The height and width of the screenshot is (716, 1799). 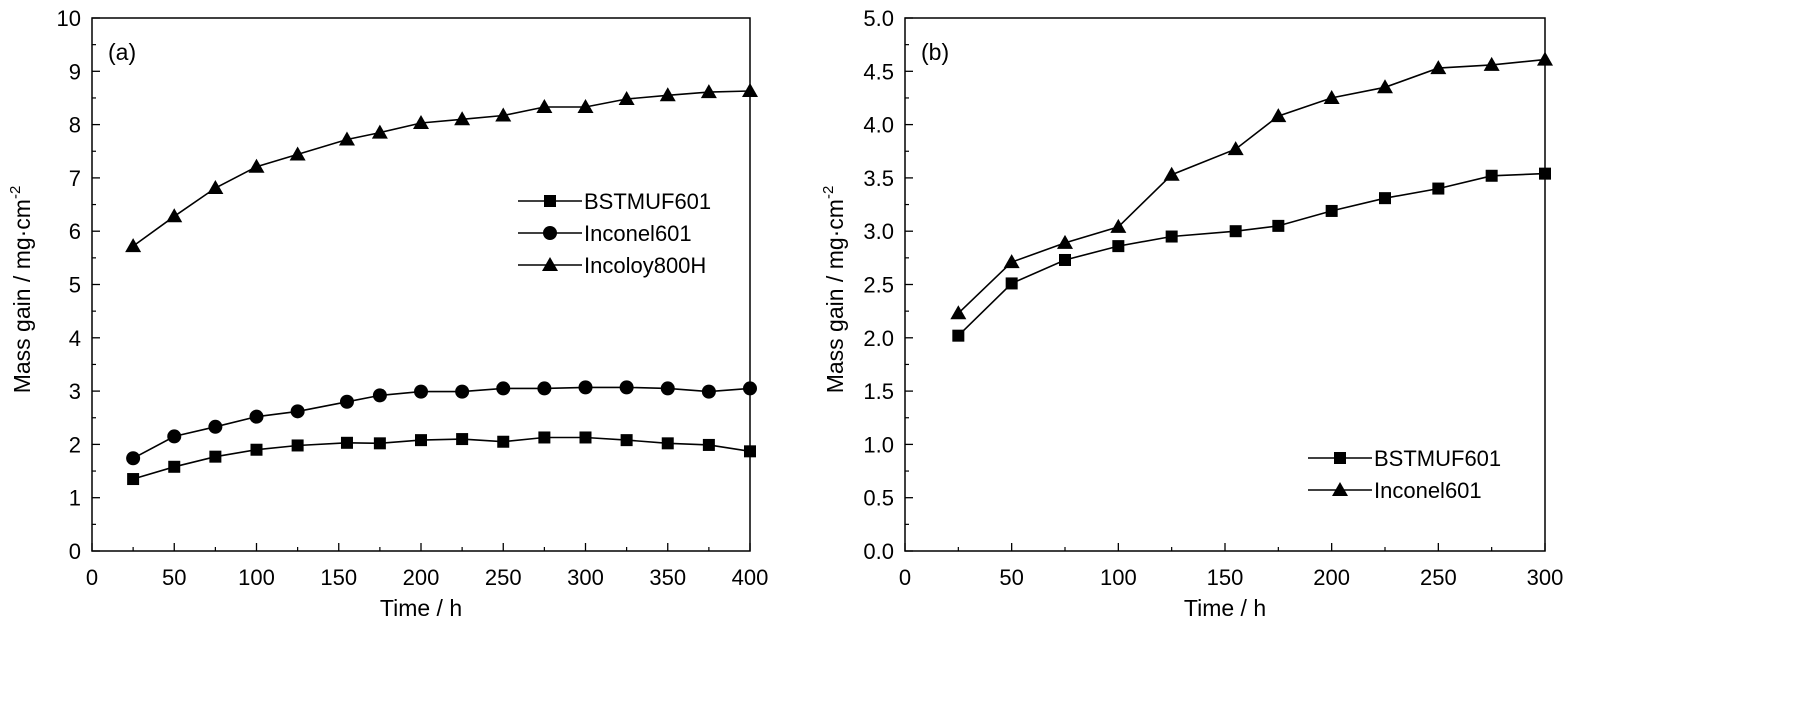 I want to click on y-tick-label: 8, so click(x=75, y=125).